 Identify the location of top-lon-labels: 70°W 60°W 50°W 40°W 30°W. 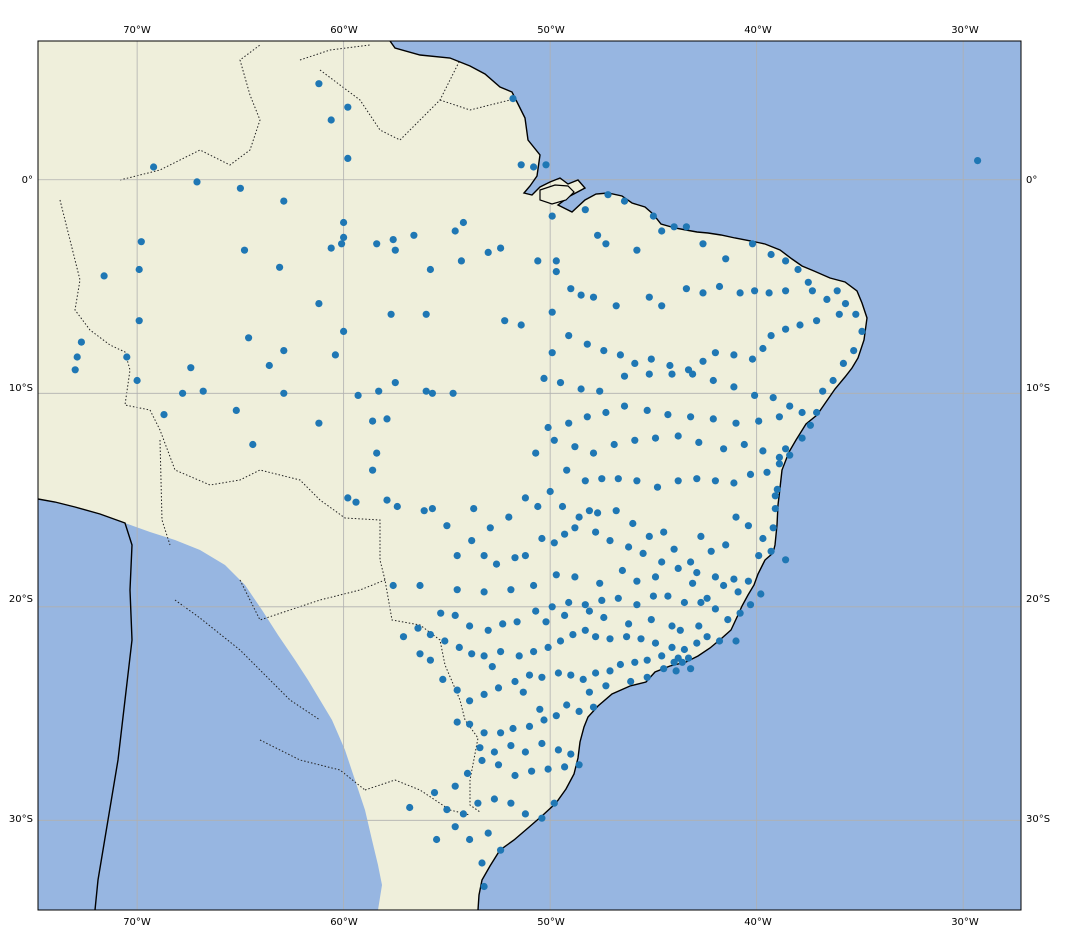
(551, 30).